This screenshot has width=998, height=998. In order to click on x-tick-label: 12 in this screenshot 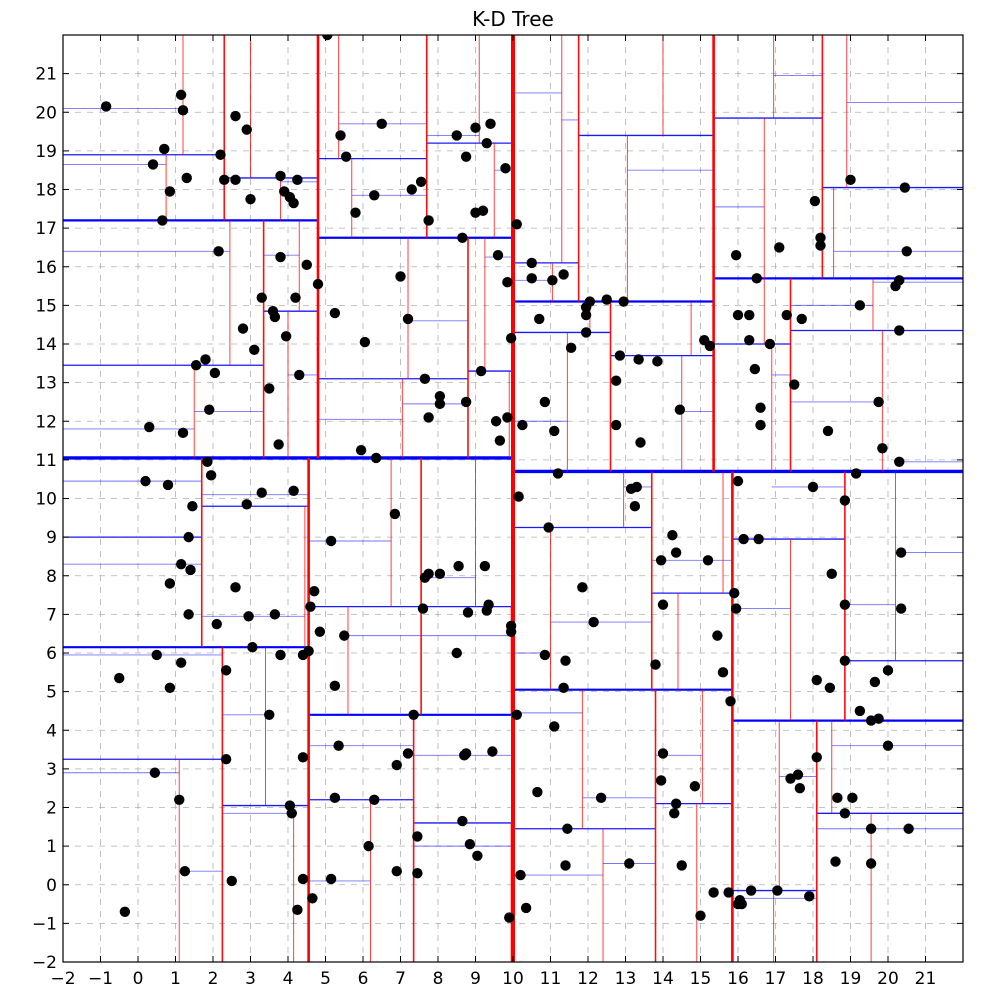, I will do `click(588, 979)`.